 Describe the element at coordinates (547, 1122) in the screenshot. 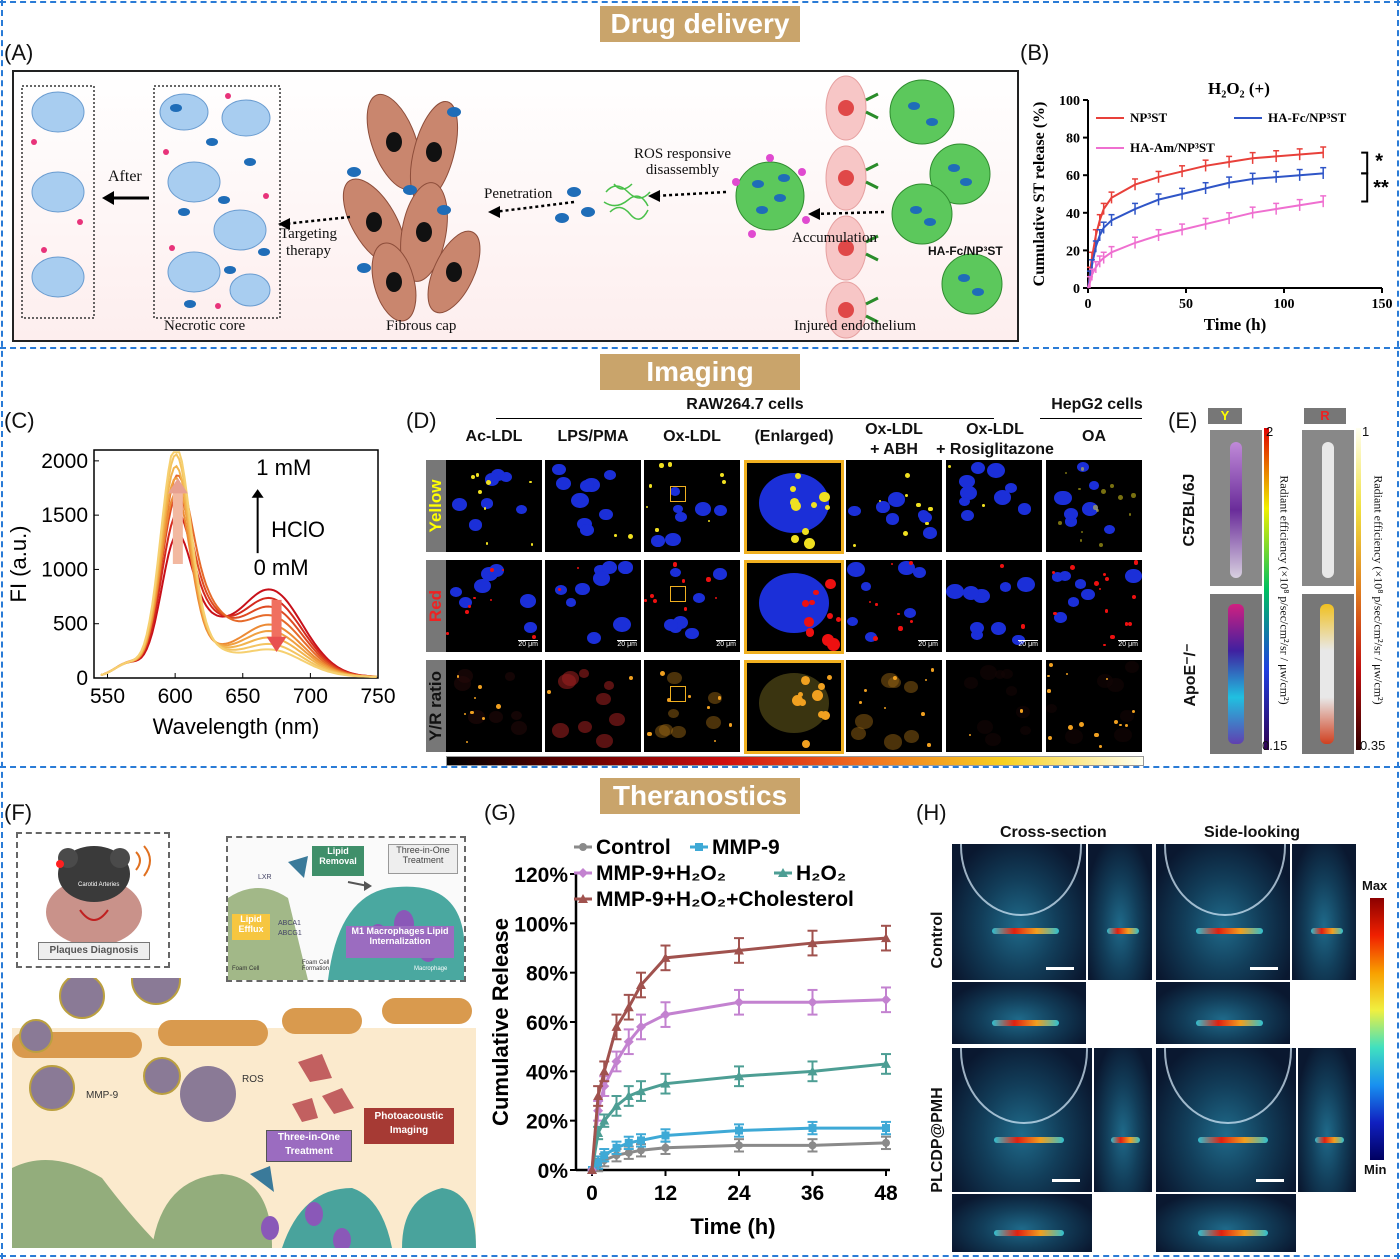

I see `g-ytick-label-1: 20%` at that location.